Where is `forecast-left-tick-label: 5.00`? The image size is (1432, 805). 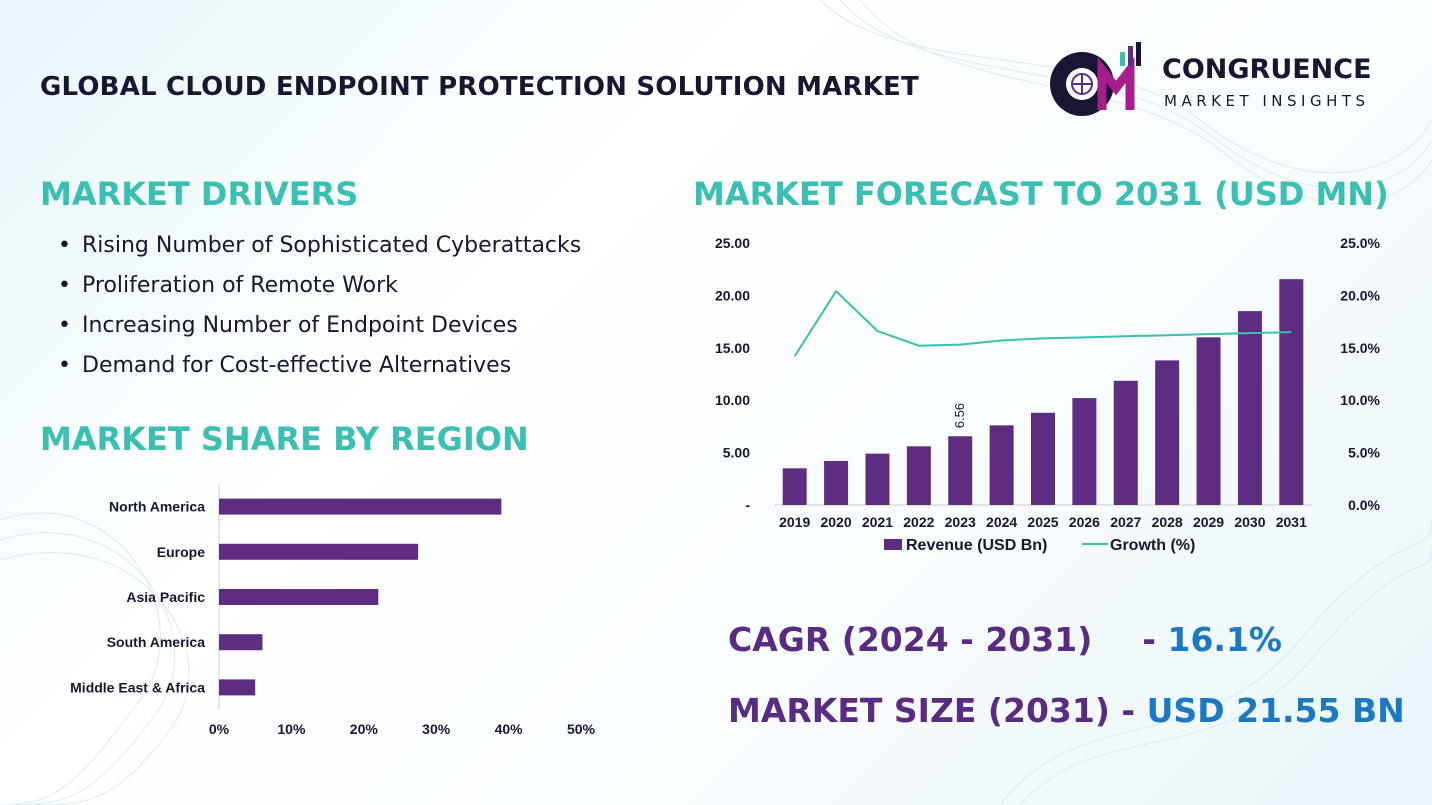
forecast-left-tick-label: 5.00 is located at coordinates (736, 453).